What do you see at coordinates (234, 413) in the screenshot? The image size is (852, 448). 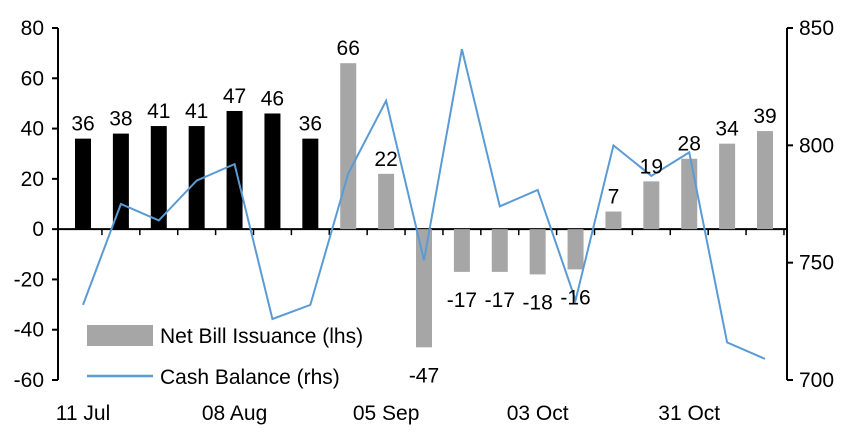 I see `x-axis-tick-label: 08 Aug` at bounding box center [234, 413].